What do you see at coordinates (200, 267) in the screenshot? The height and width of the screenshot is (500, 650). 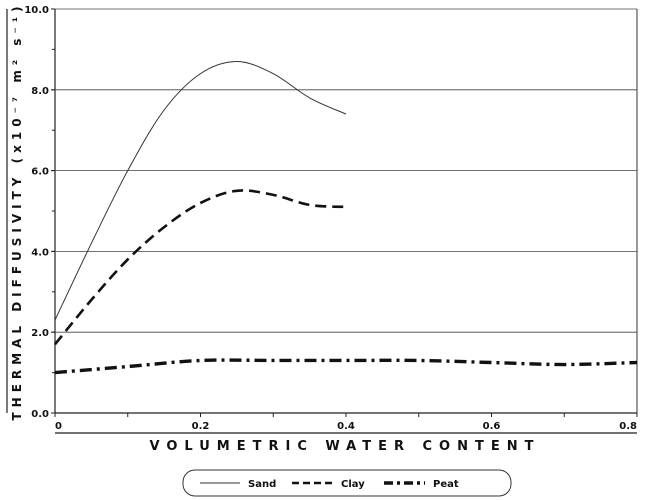 I see `series-clay` at bounding box center [200, 267].